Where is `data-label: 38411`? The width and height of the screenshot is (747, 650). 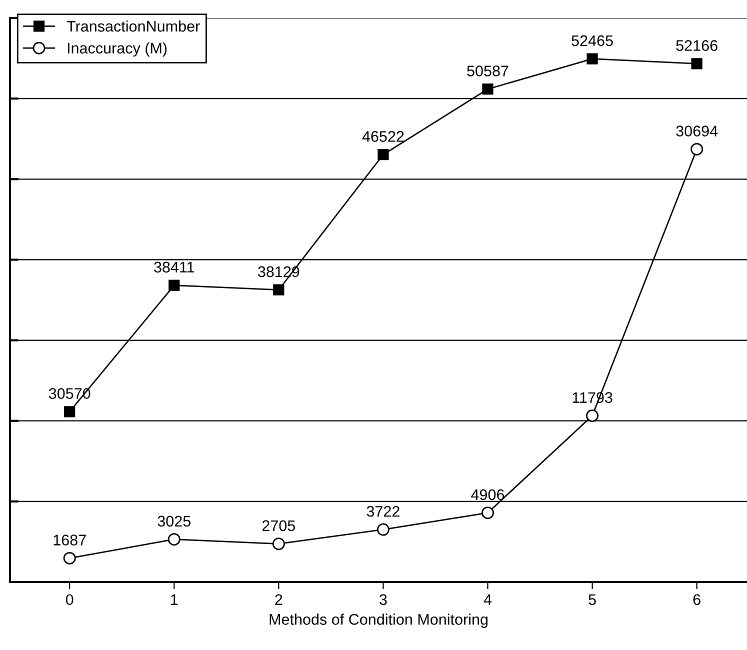
data-label: 38411 is located at coordinates (174, 267).